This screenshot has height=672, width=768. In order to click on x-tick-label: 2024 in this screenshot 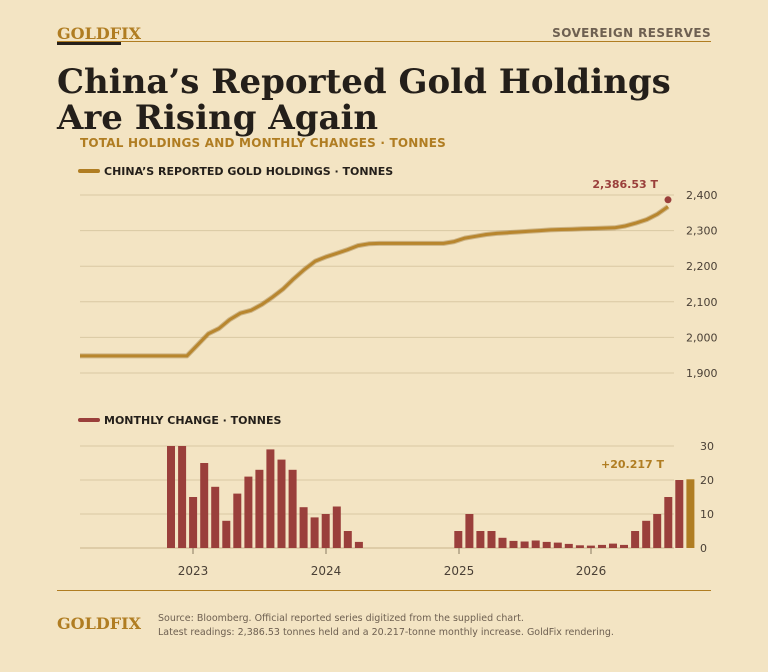, I will do `click(326, 571)`.